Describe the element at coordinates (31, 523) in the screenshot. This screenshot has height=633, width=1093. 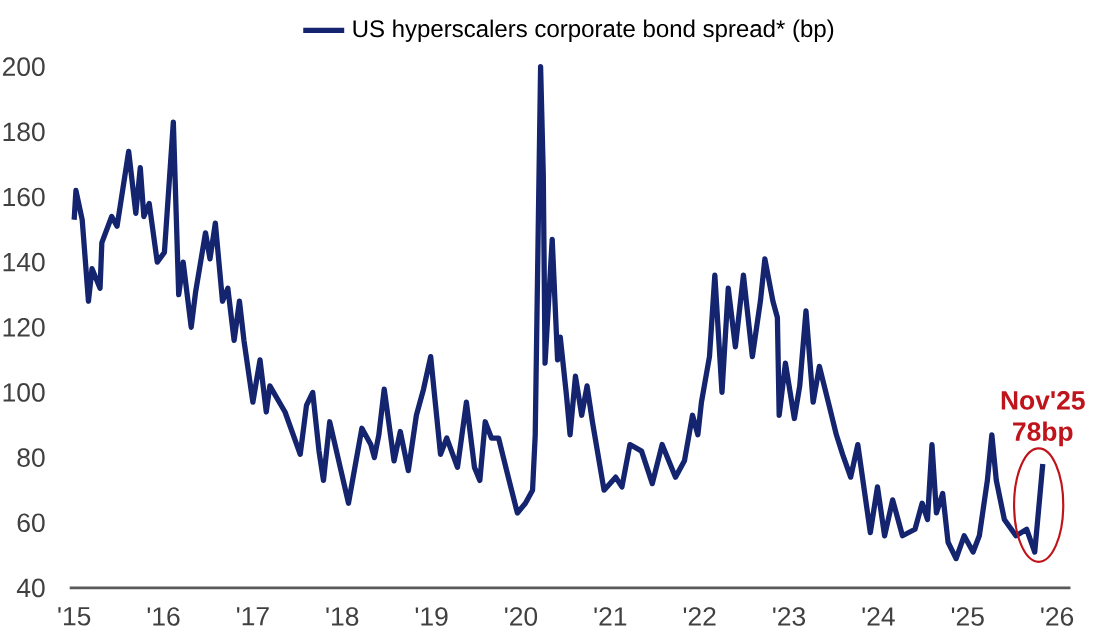
I see `y-tick-label: 60` at that location.